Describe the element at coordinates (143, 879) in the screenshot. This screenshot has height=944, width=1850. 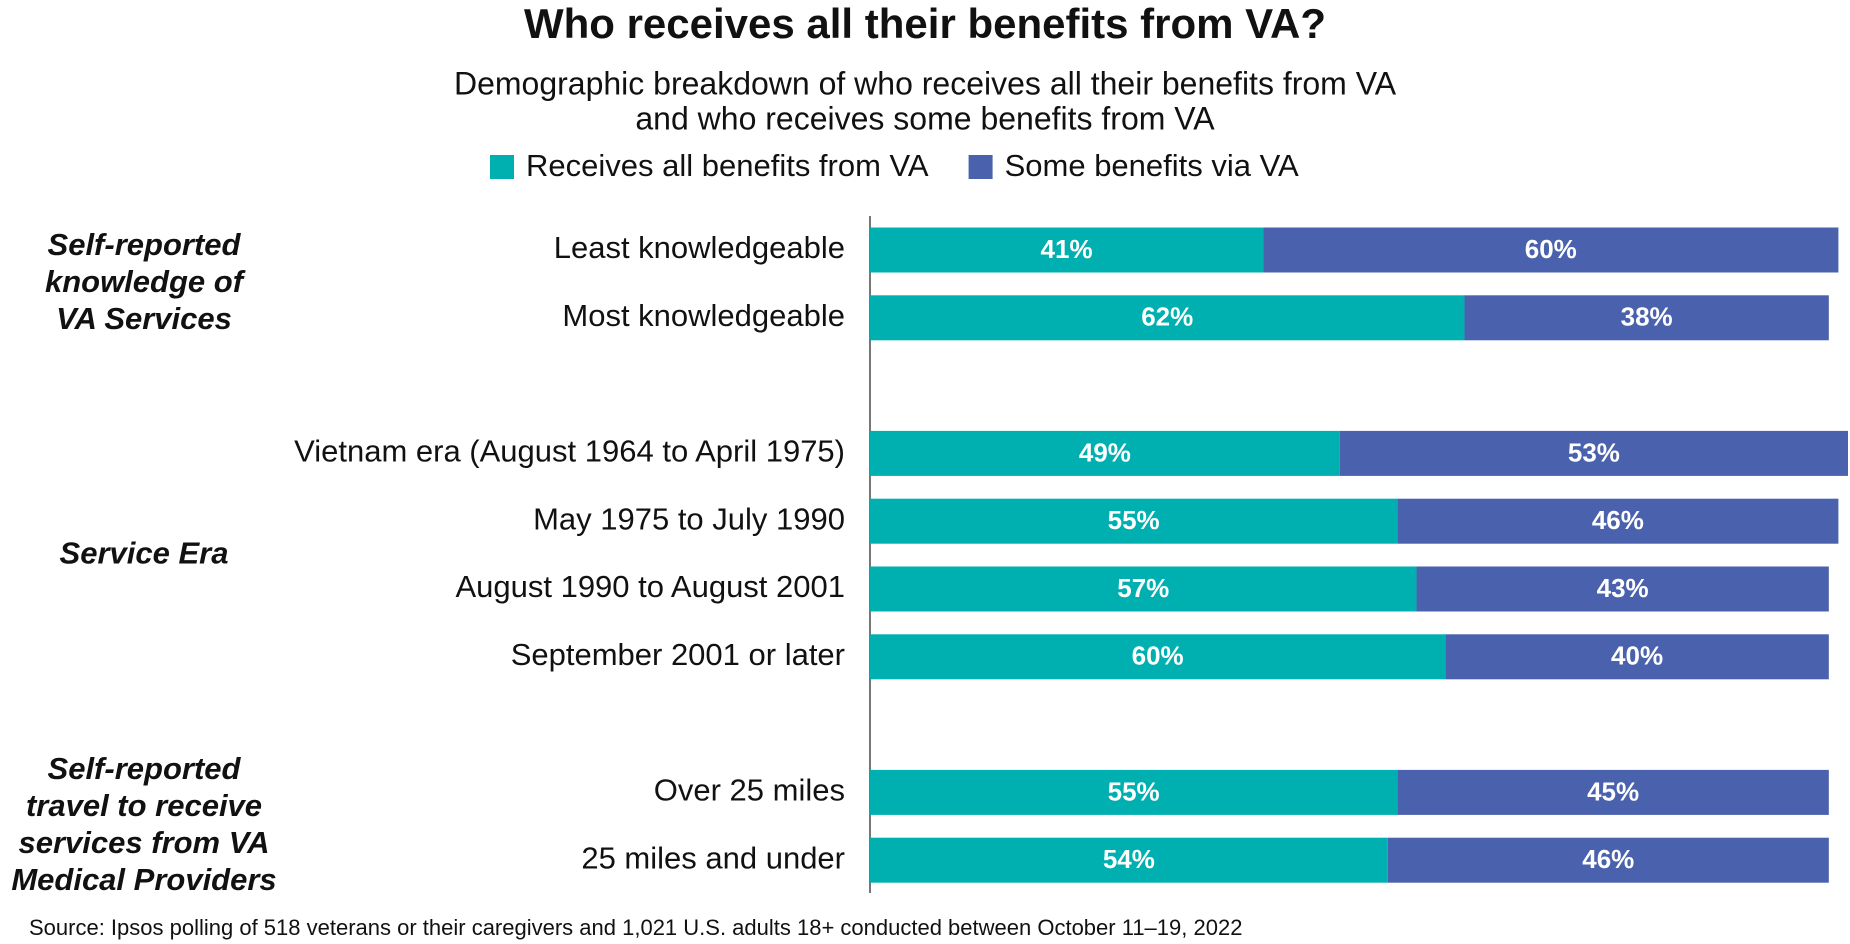
I see `group-label: Medical Providers` at that location.